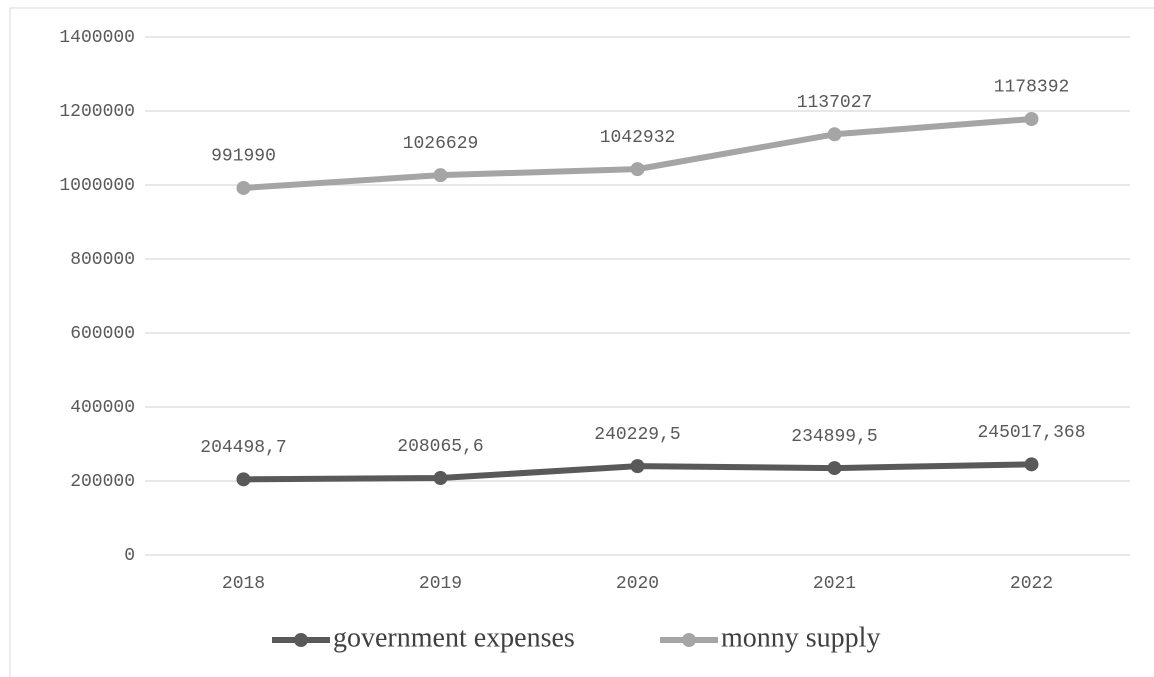 This screenshot has width=1154, height=677. I want to click on y-tick-label: 400000, so click(102, 408).